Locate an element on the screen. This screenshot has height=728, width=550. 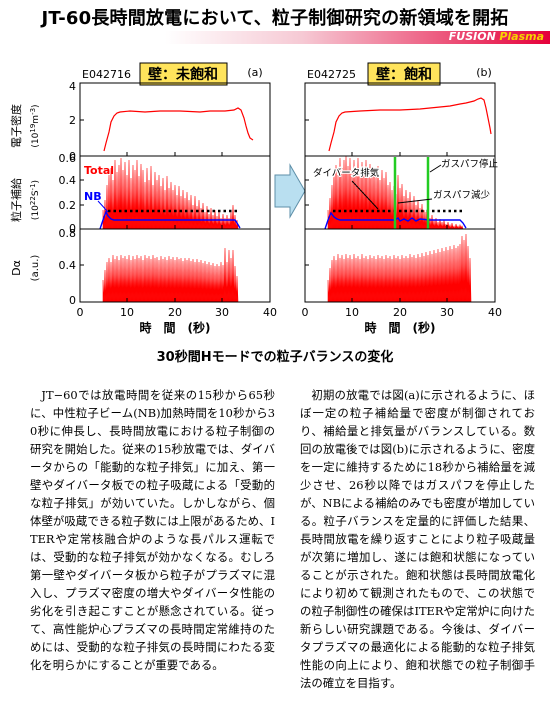
y-label-dalpha: Dα (a.u.) is located at coordinates (25, 268).